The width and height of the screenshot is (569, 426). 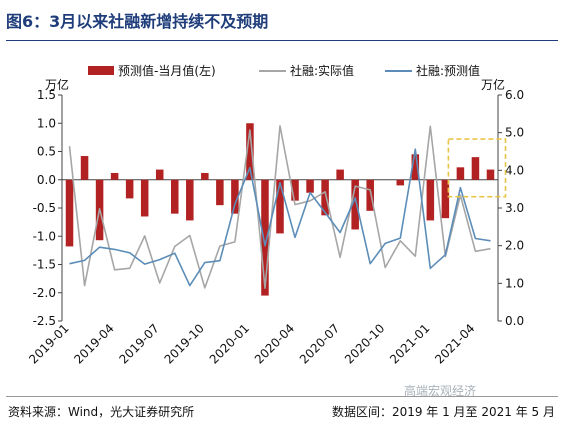 What do you see at coordinates (44, 236) in the screenshot?
I see `left-tick-label: -1.0` at bounding box center [44, 236].